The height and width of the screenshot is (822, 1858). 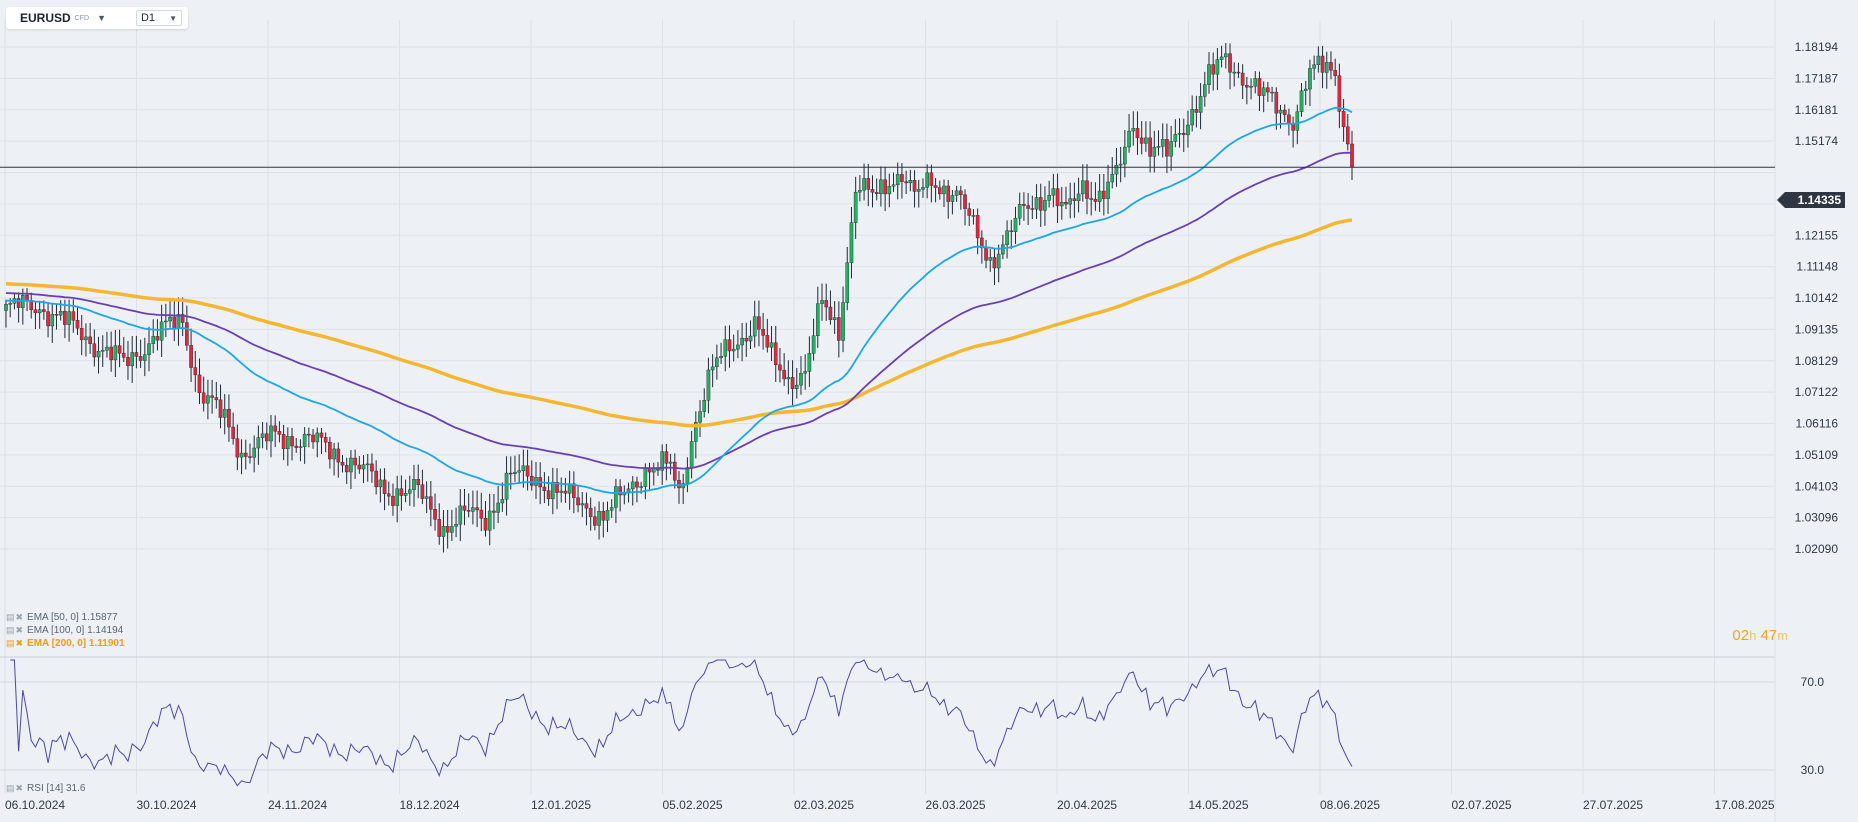 I want to click on date-tick-label: 02.03.2025, so click(x=824, y=805).